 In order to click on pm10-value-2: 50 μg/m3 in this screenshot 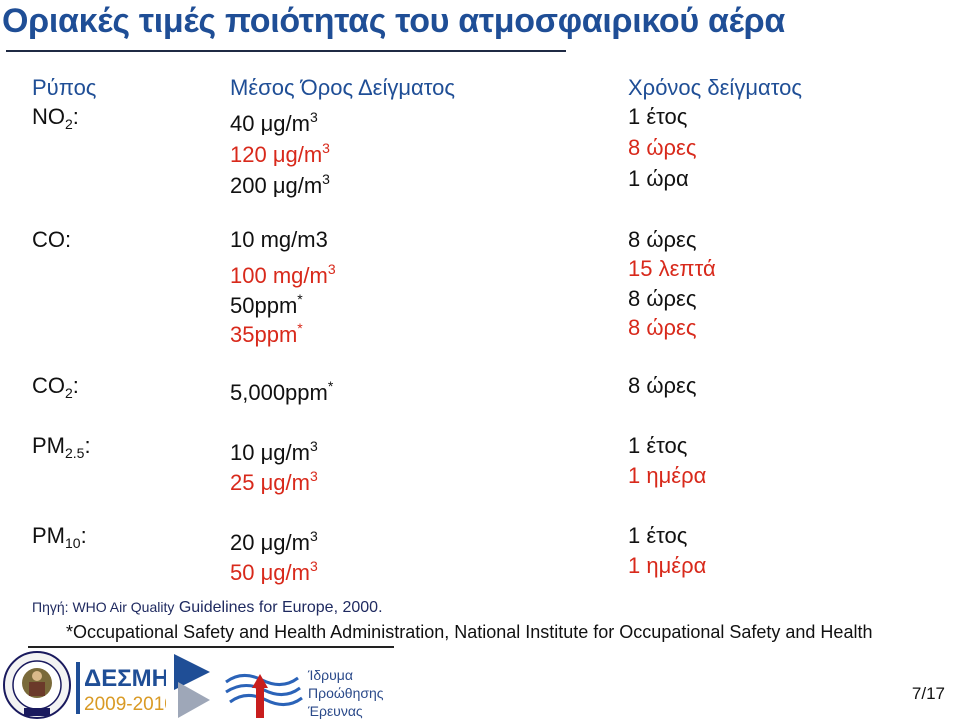, I will do `click(274, 569)`.